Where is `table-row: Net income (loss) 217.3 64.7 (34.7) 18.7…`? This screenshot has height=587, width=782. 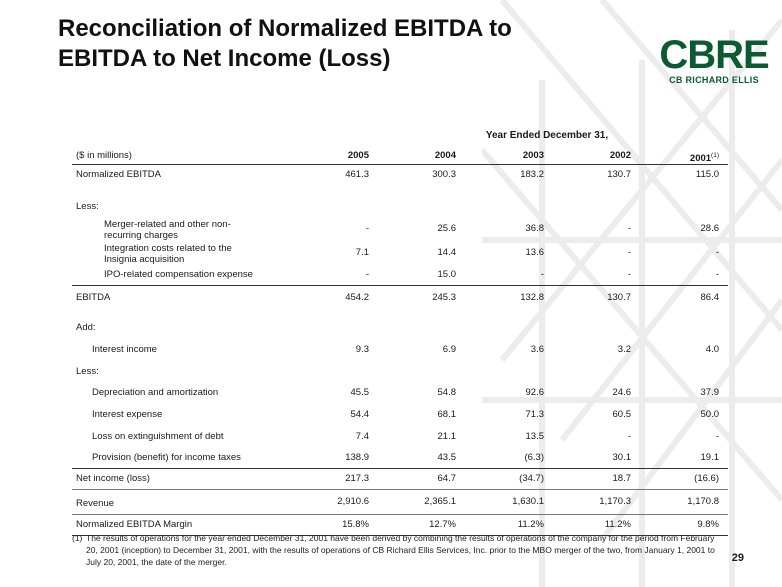
table-row: Net income (loss) 217.3 64.7 (34.7) 18.7… is located at coordinates (400, 479).